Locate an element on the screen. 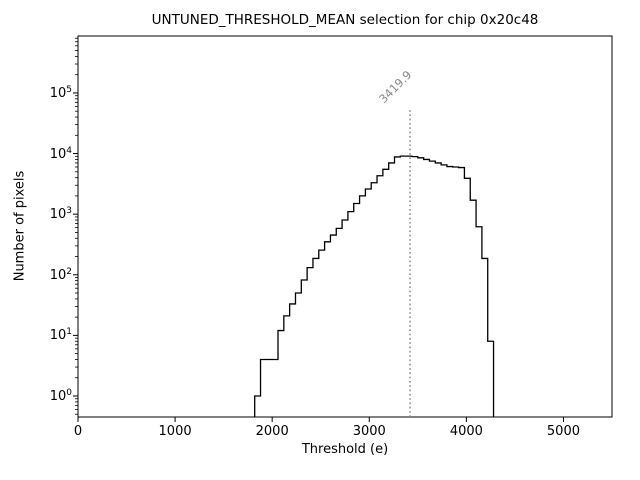 This screenshot has width=640, height=480. x-axis-label: Threshold (e) is located at coordinates (345, 449).